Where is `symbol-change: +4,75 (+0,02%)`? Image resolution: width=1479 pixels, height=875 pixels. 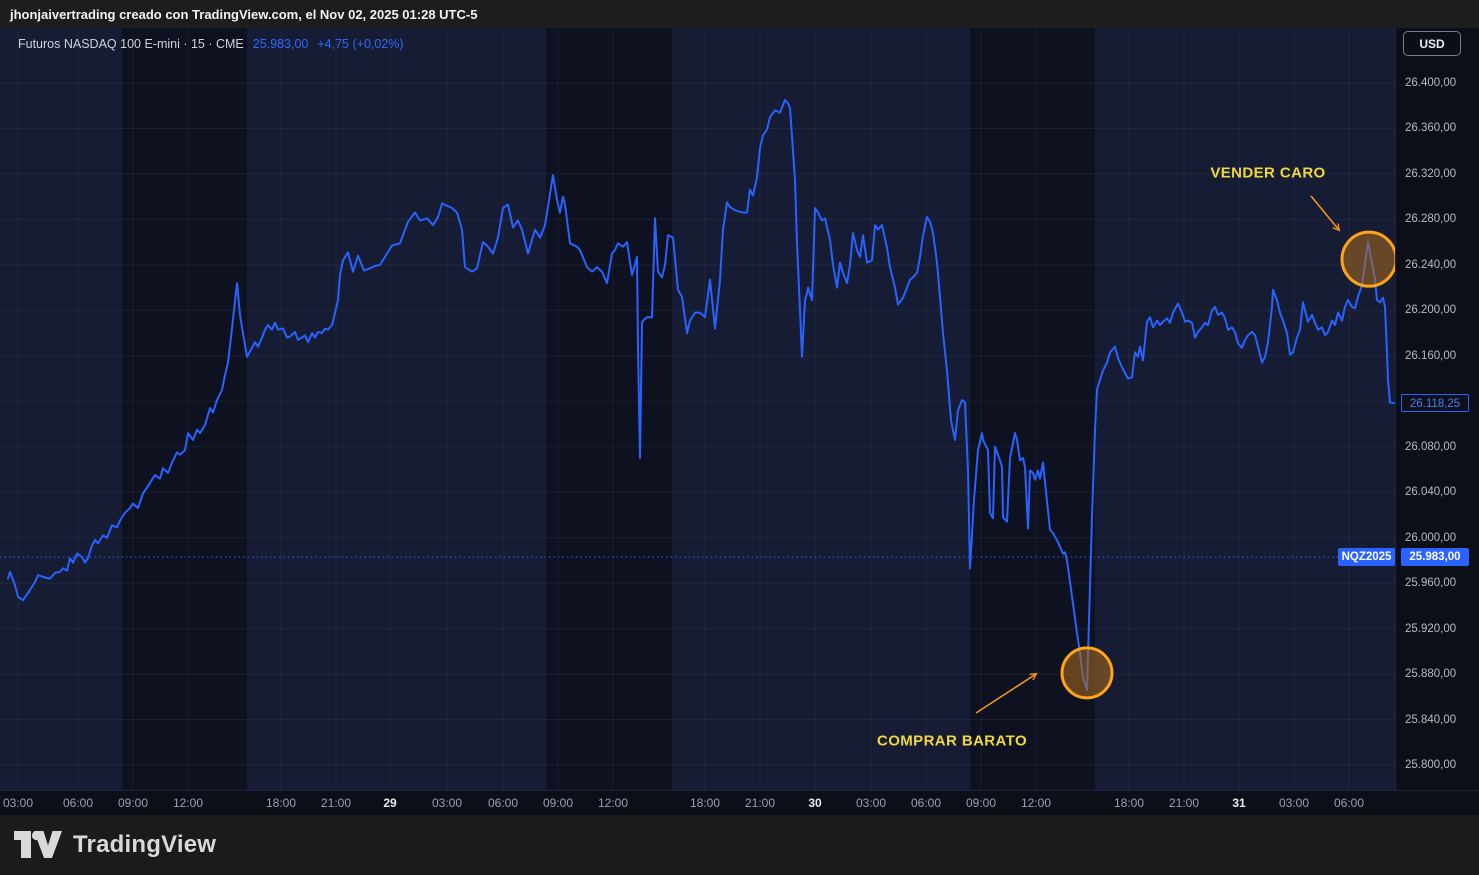
symbol-change: +4,75 (+0,02%) is located at coordinates (360, 44).